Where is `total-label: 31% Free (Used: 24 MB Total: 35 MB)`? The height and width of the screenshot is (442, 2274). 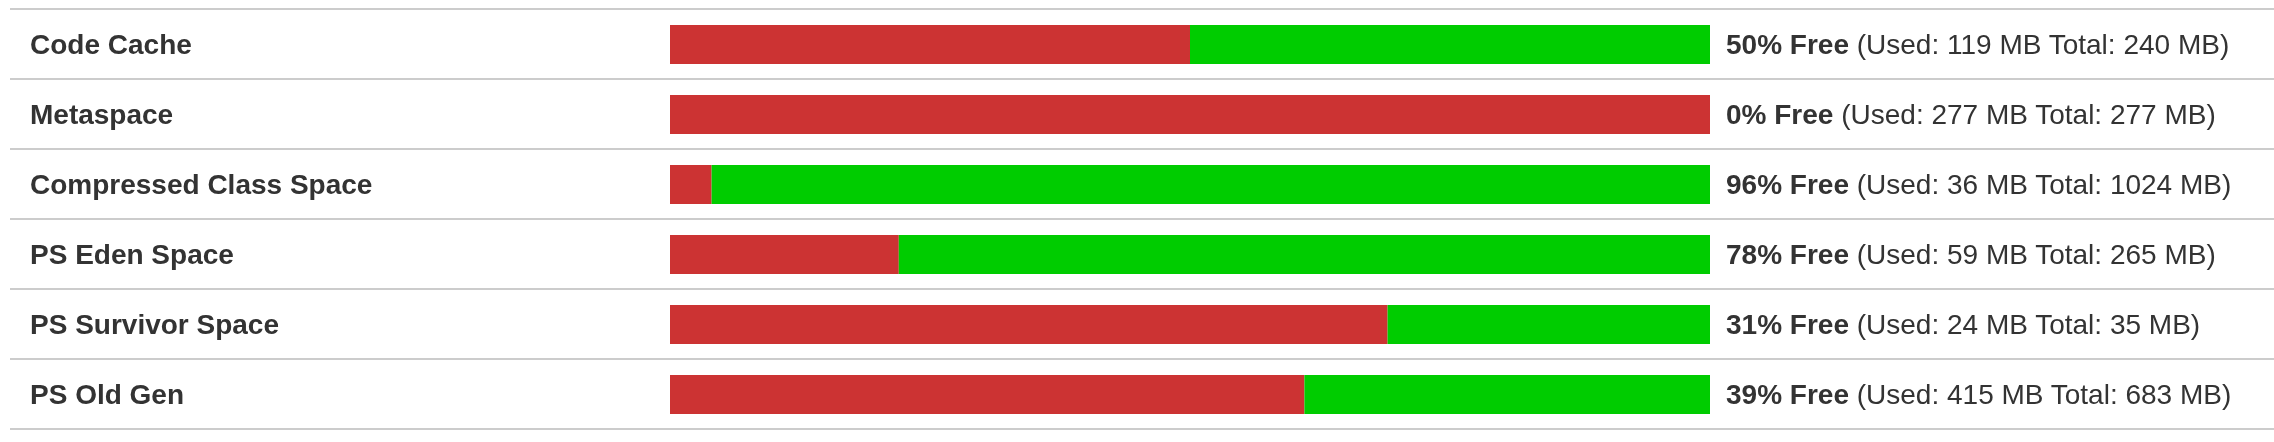 total-label: 31% Free (Used: 24 MB Total: 35 MB) is located at coordinates (1963, 325).